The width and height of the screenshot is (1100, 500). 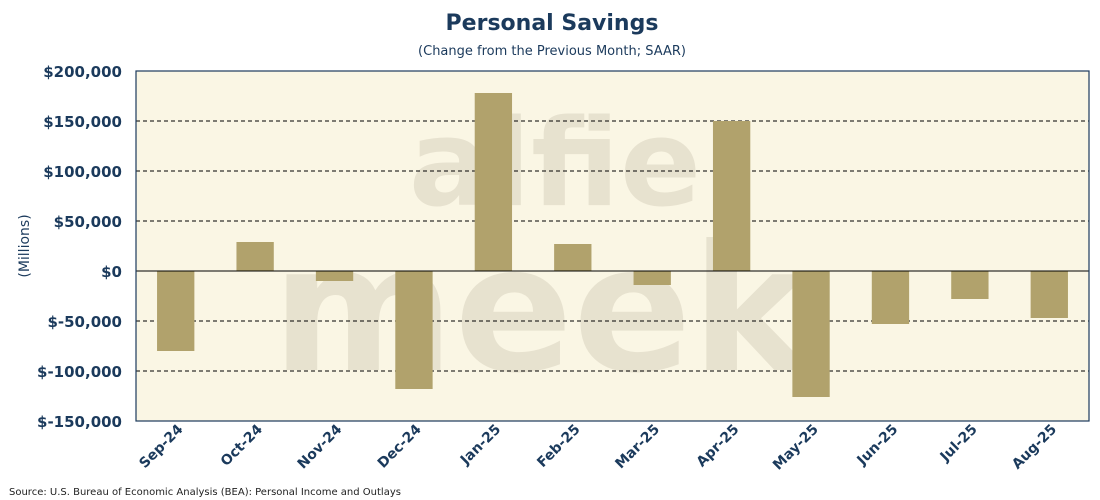 What do you see at coordinates (79, 422) in the screenshot?
I see `y-tick-label: $-150,000` at bounding box center [79, 422].